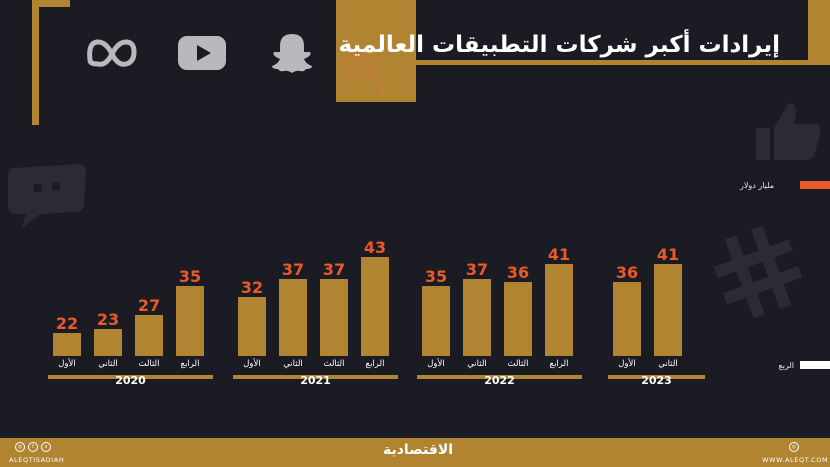  Describe the element at coordinates (334, 317) in the screenshot. I see `bar-2021-q3` at that location.